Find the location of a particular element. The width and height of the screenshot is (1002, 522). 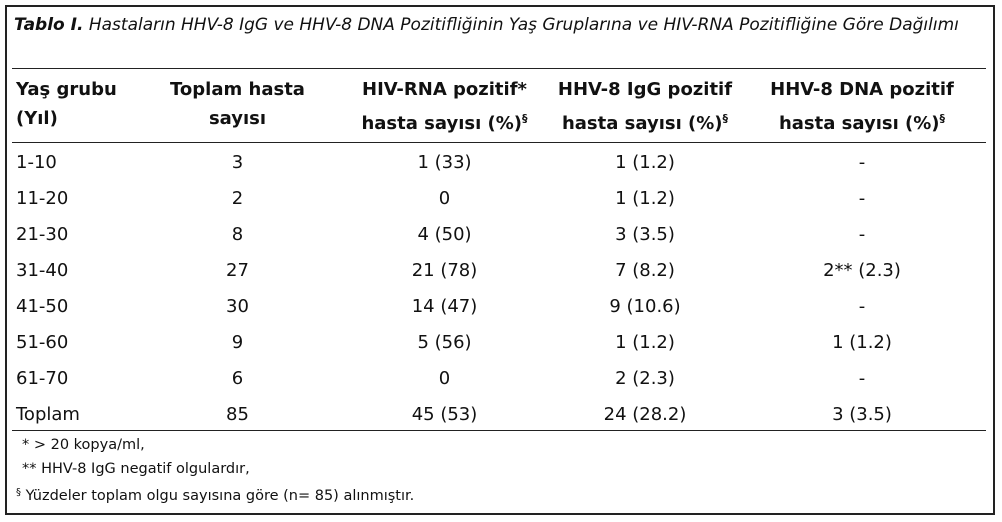

table-cell: 21 (78) is located at coordinates (444, 270).